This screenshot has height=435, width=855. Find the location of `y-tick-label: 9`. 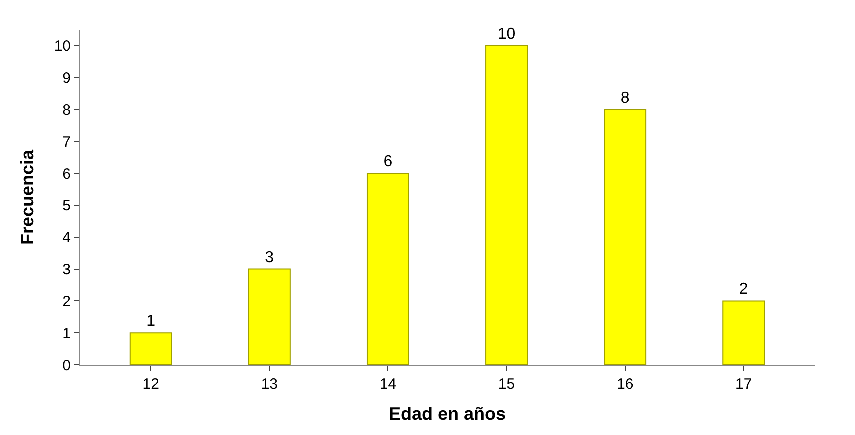

y-tick-label: 9 is located at coordinates (66, 79).